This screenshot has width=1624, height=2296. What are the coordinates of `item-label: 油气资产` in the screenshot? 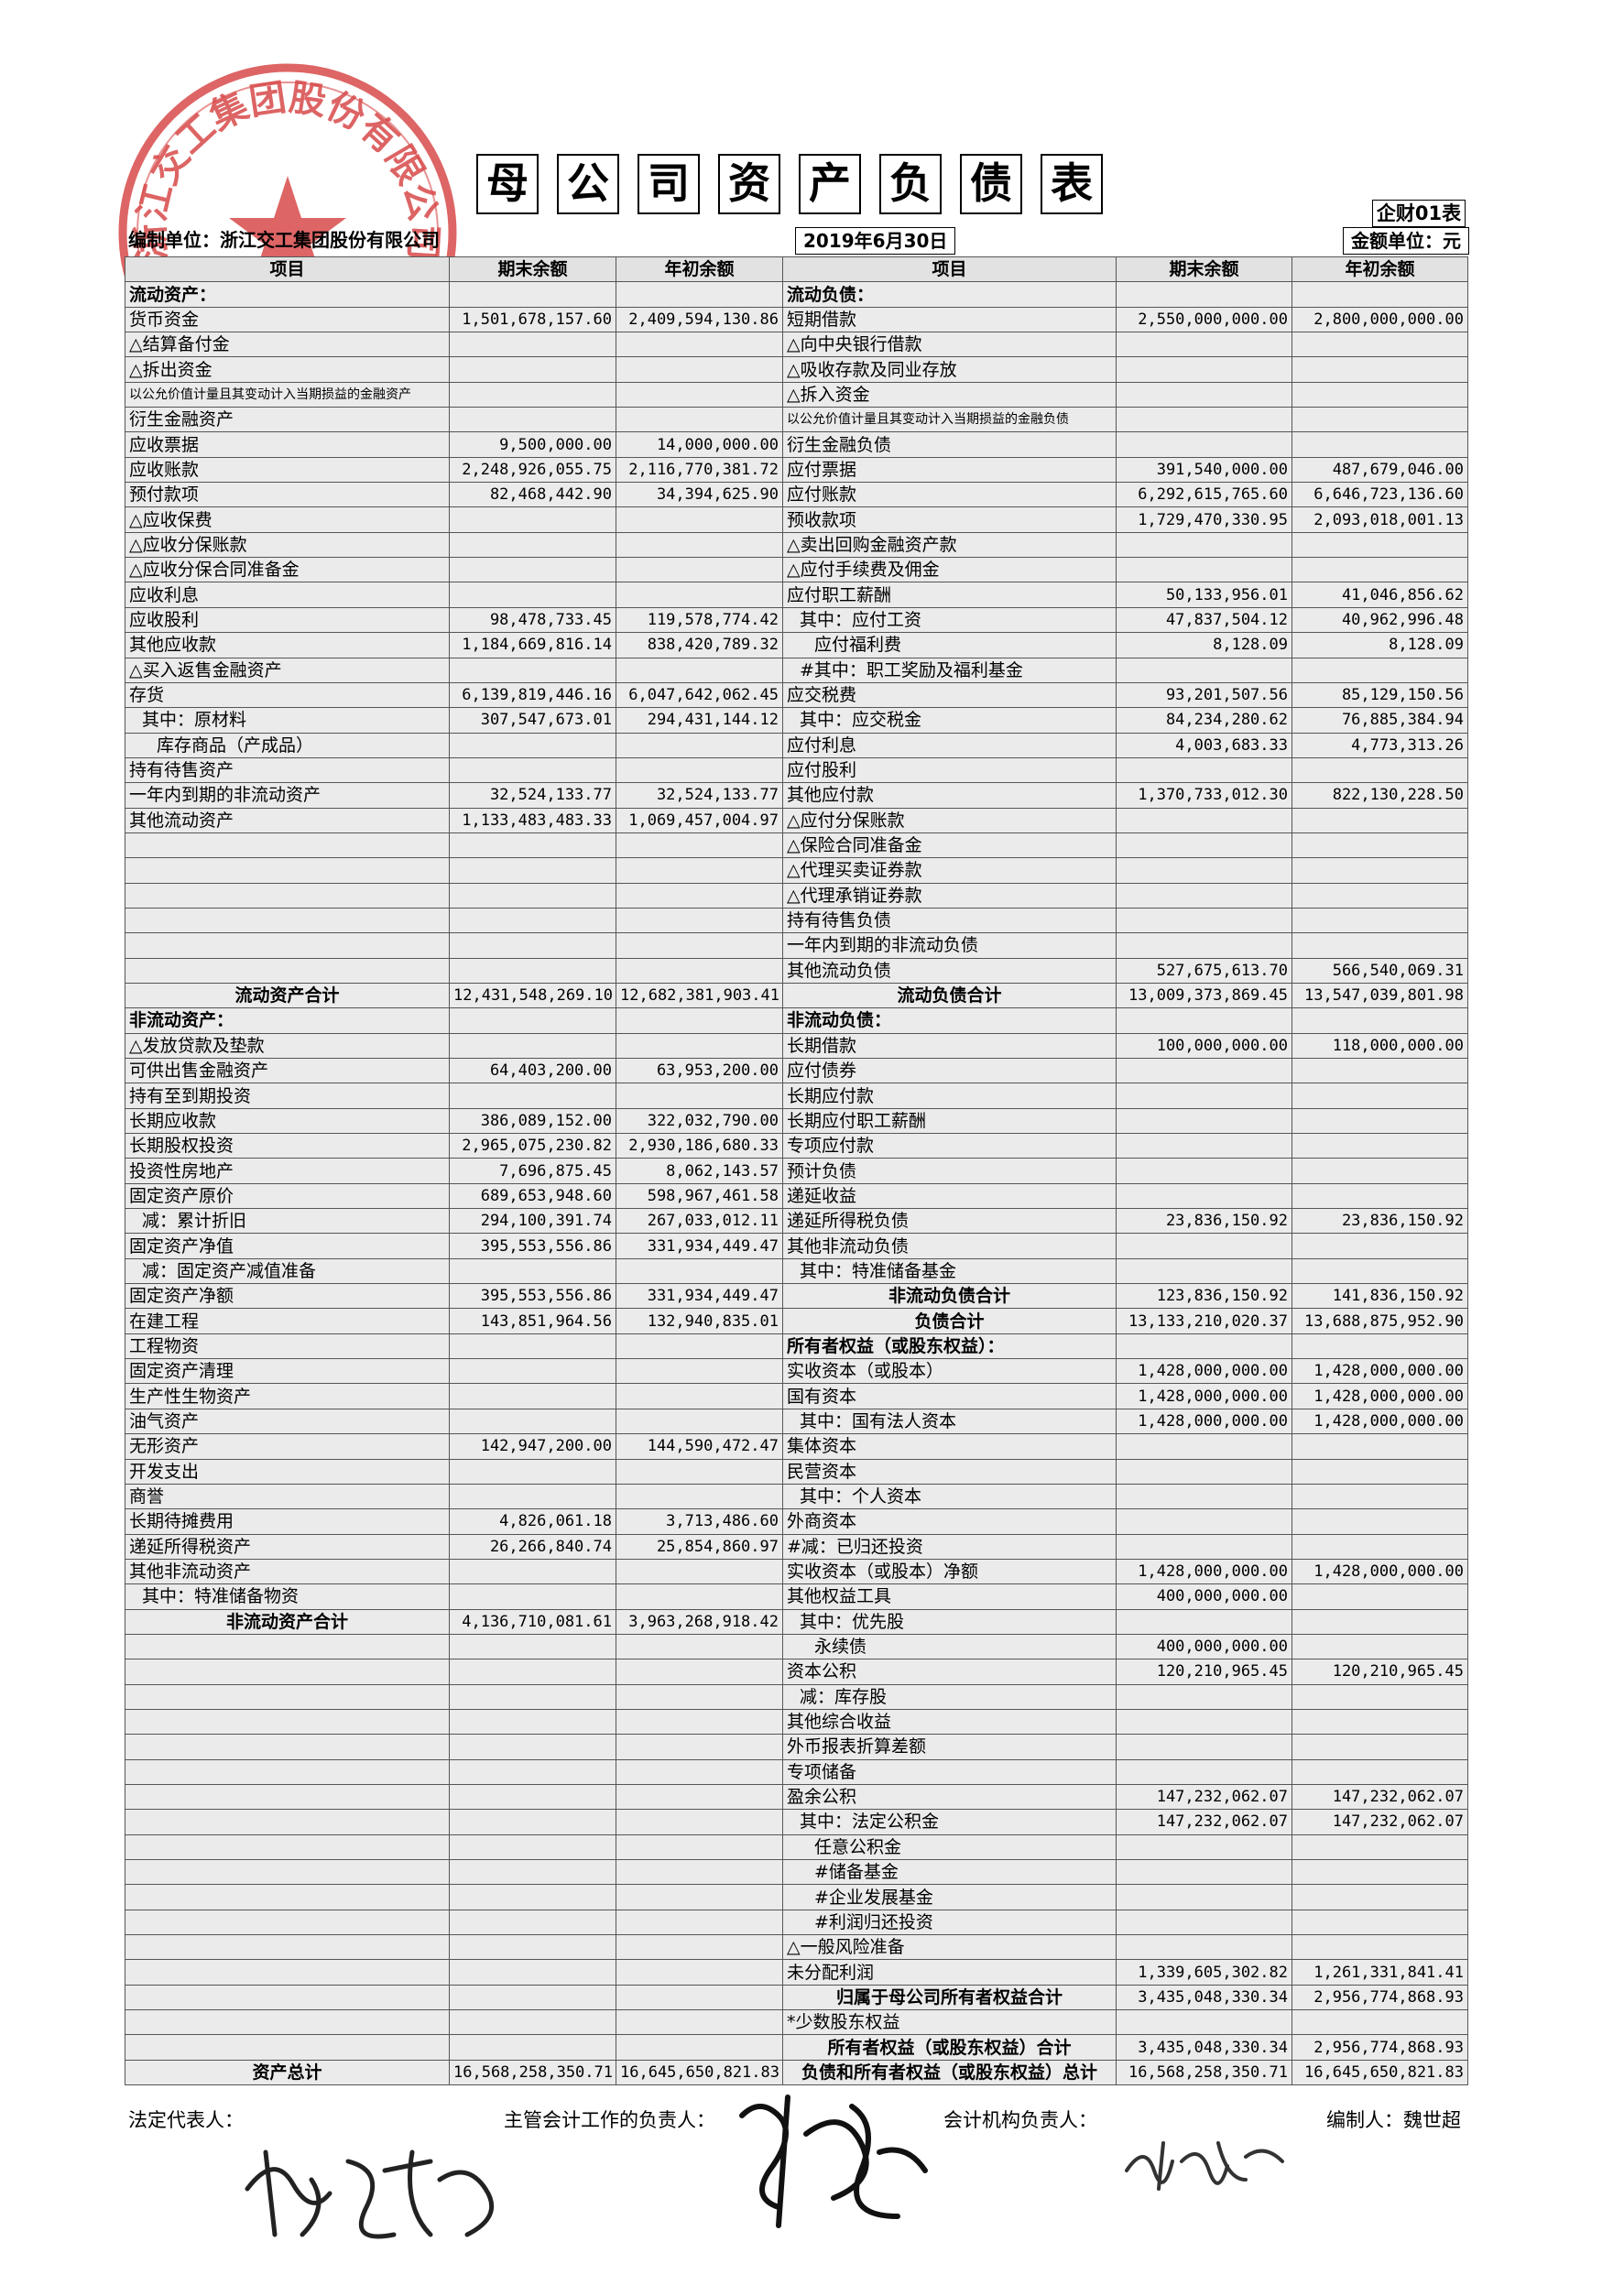 It's located at (287, 1421).